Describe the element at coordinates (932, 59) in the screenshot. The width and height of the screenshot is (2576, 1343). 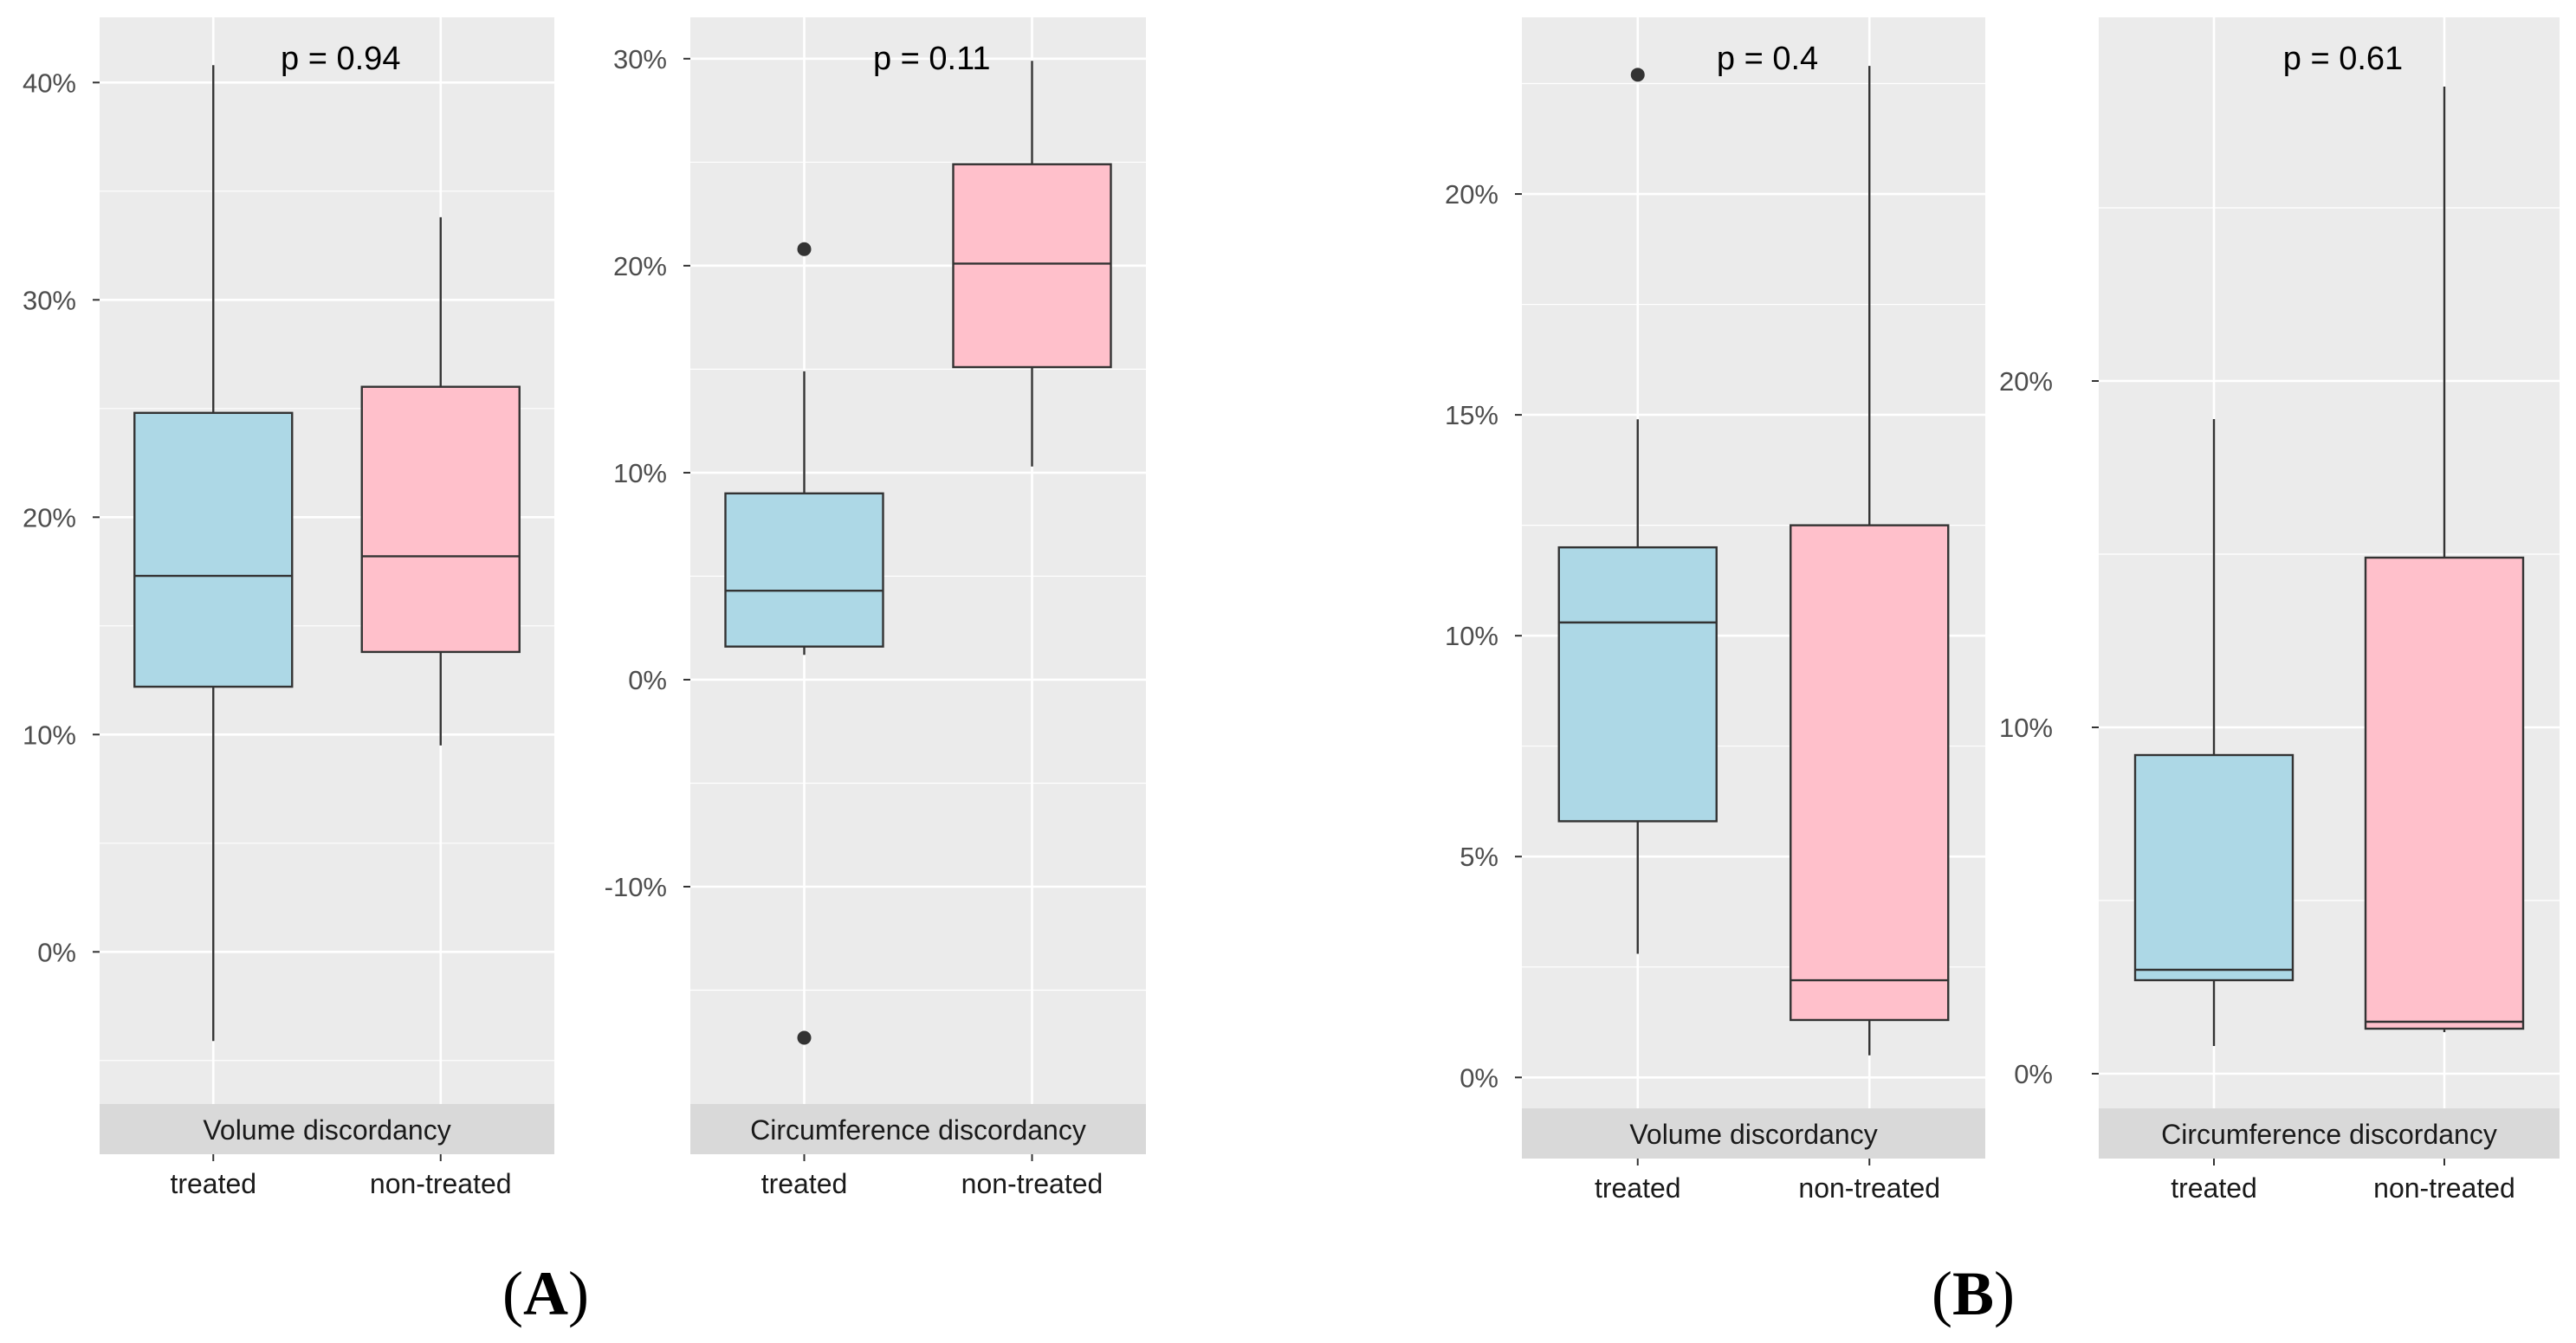
I see `p-value-annotation: p = 0.11` at that location.